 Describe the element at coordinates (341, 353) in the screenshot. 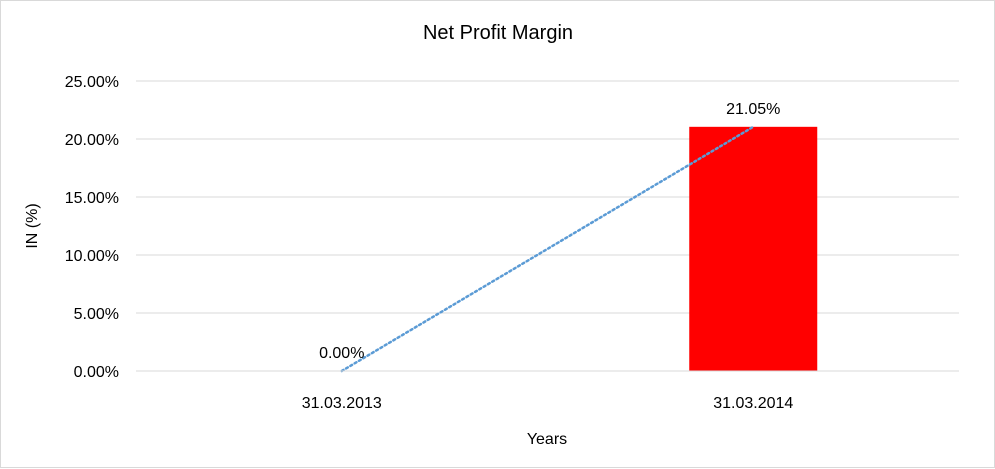

I see `data-label: 0.00%` at that location.